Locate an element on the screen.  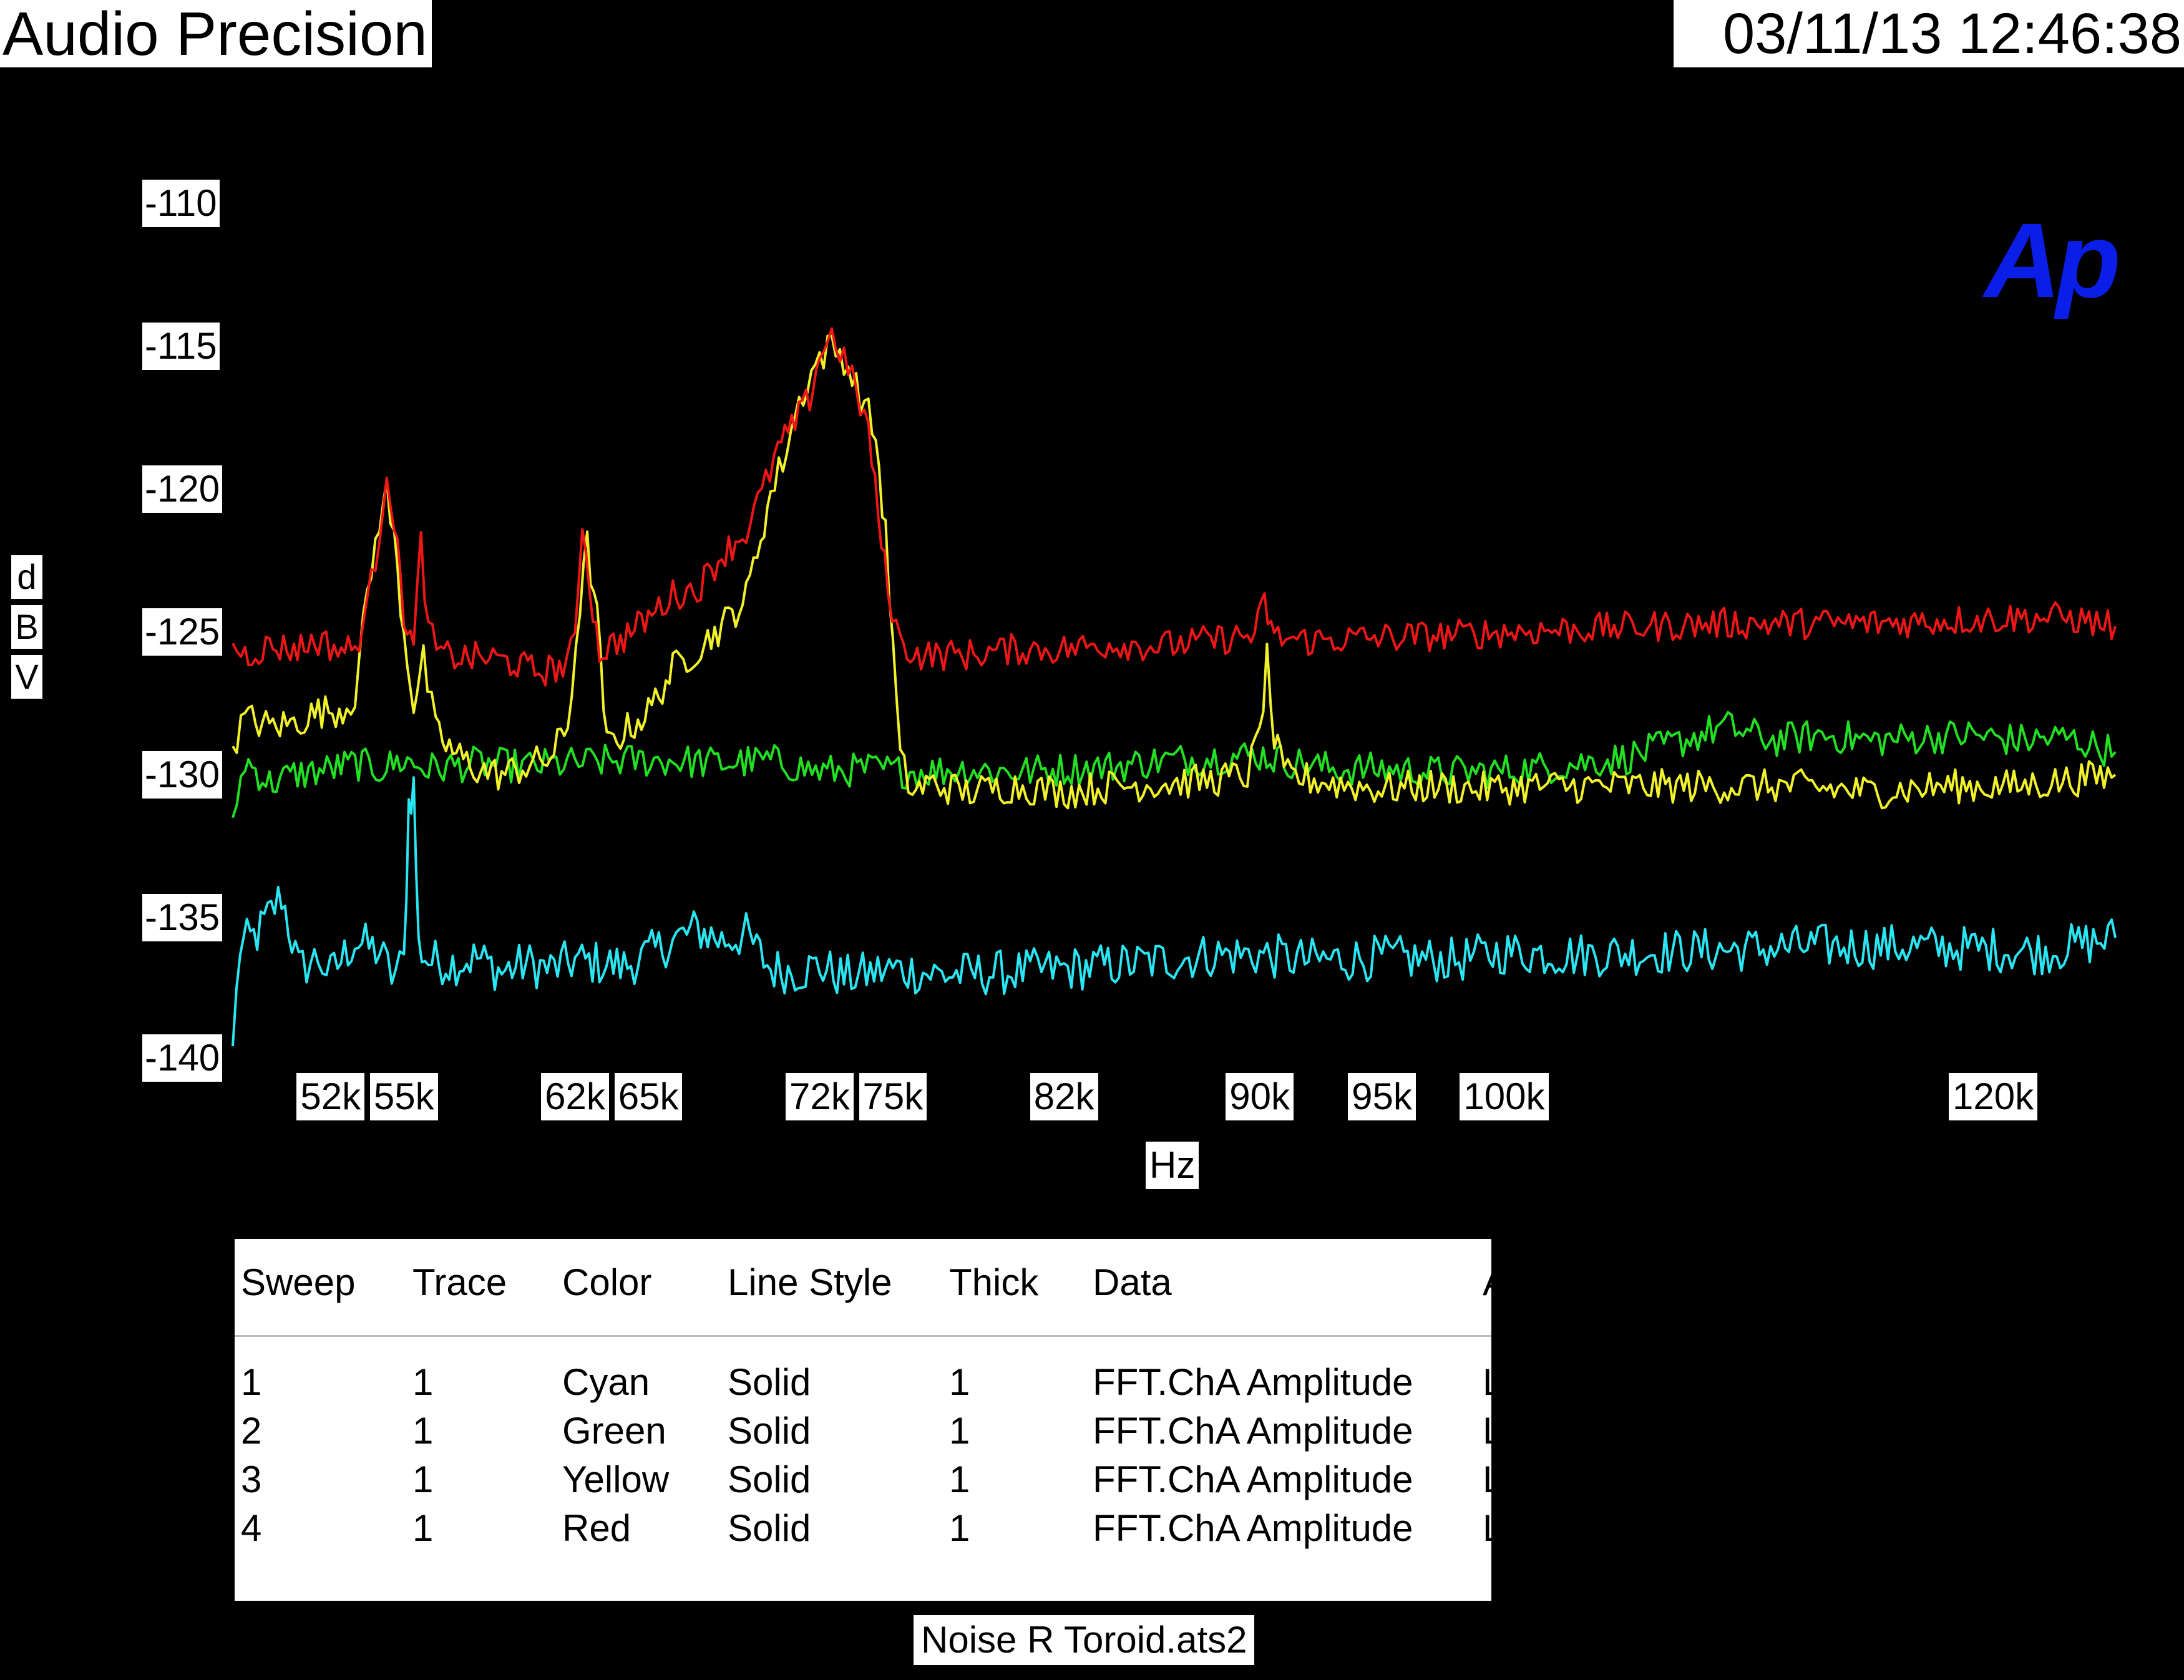
legend-cell: Red is located at coordinates (596, 1528).